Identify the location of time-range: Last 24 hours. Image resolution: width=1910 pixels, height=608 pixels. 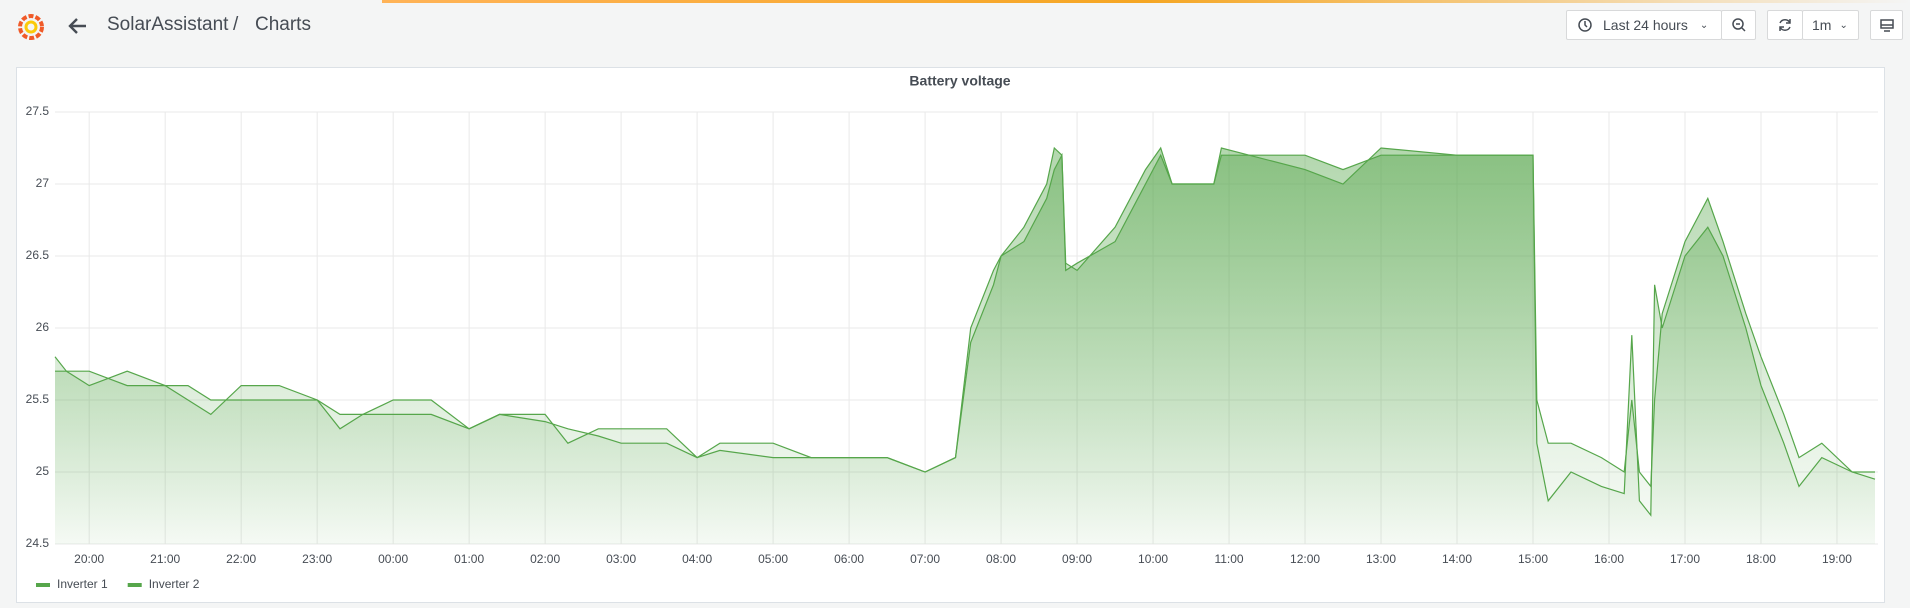
(1645, 25).